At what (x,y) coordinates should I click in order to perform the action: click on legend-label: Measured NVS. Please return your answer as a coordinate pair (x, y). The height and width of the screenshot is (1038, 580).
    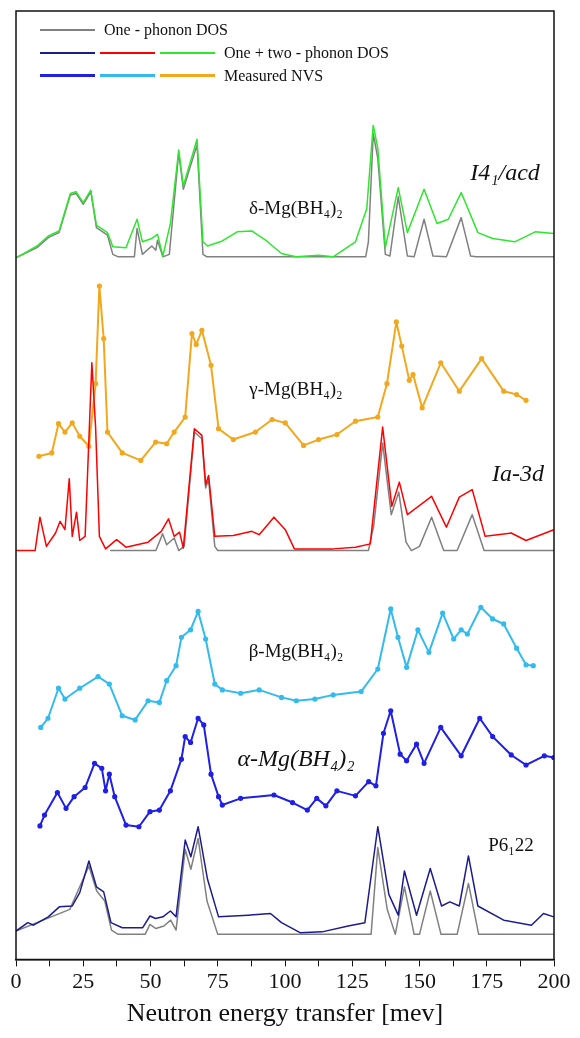
    Looking at the image, I should click on (274, 75).